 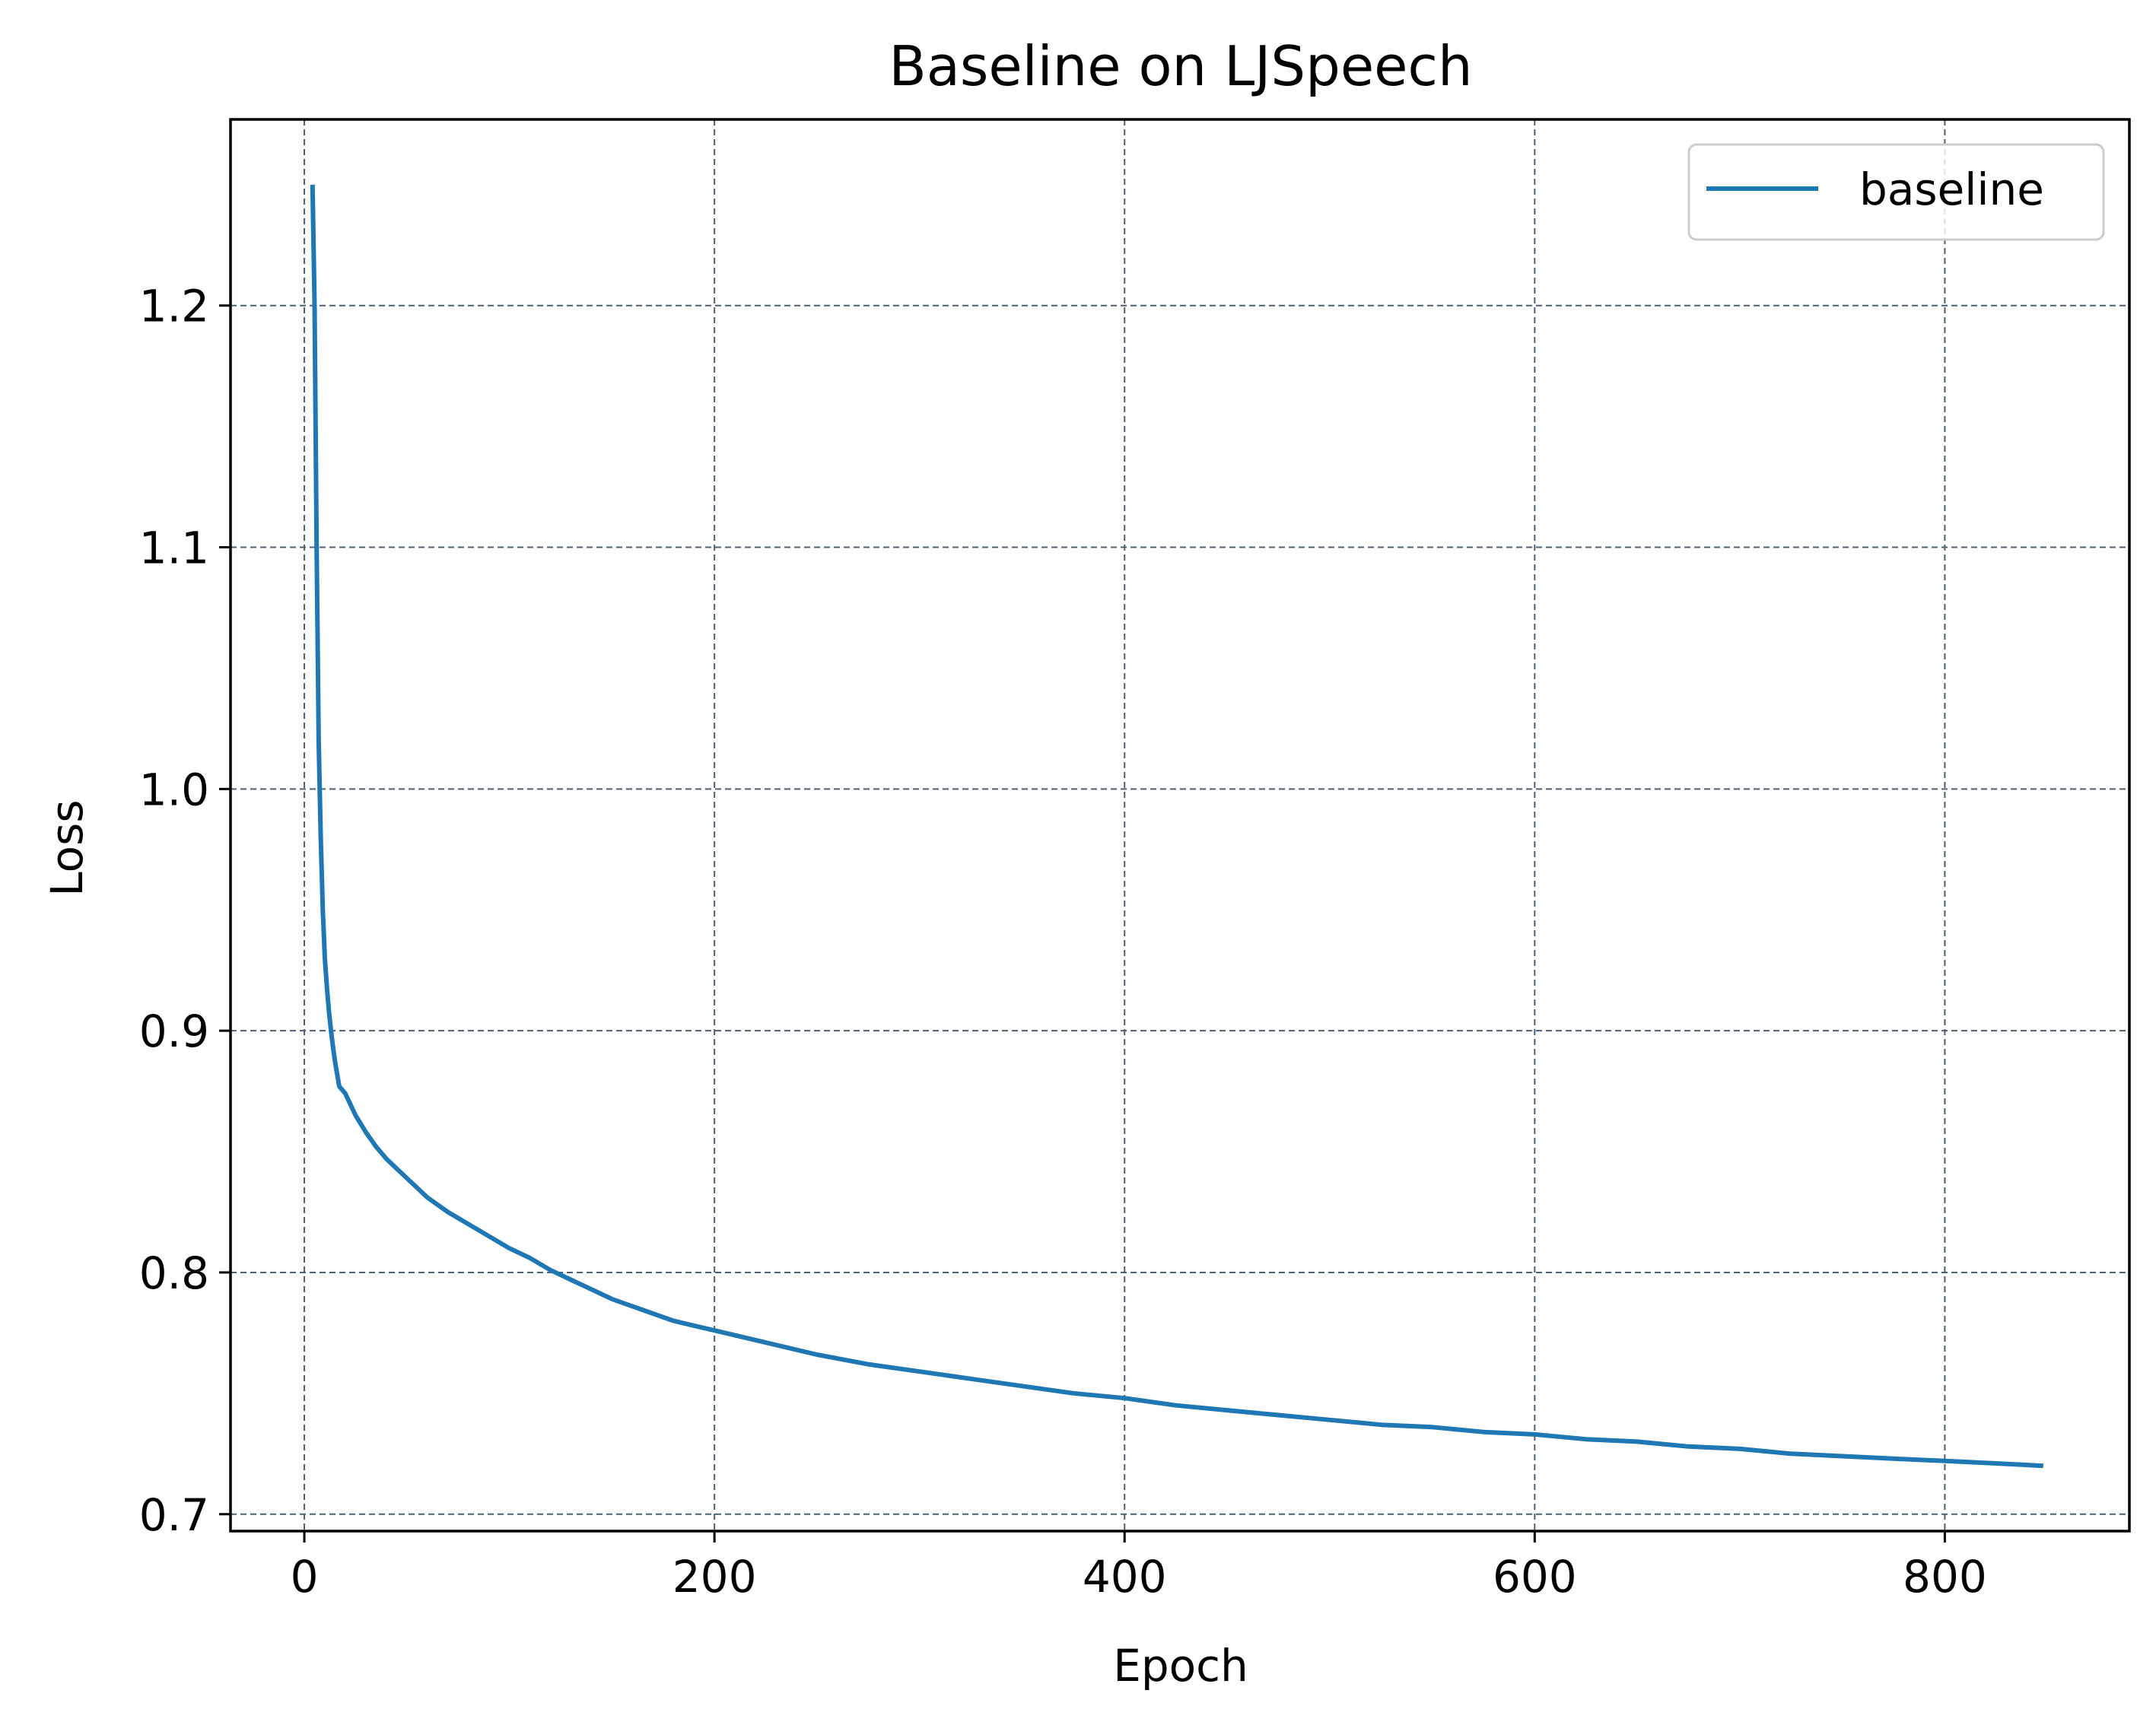 What do you see at coordinates (715, 1577) in the screenshot?
I see `x-tick-label: 200` at bounding box center [715, 1577].